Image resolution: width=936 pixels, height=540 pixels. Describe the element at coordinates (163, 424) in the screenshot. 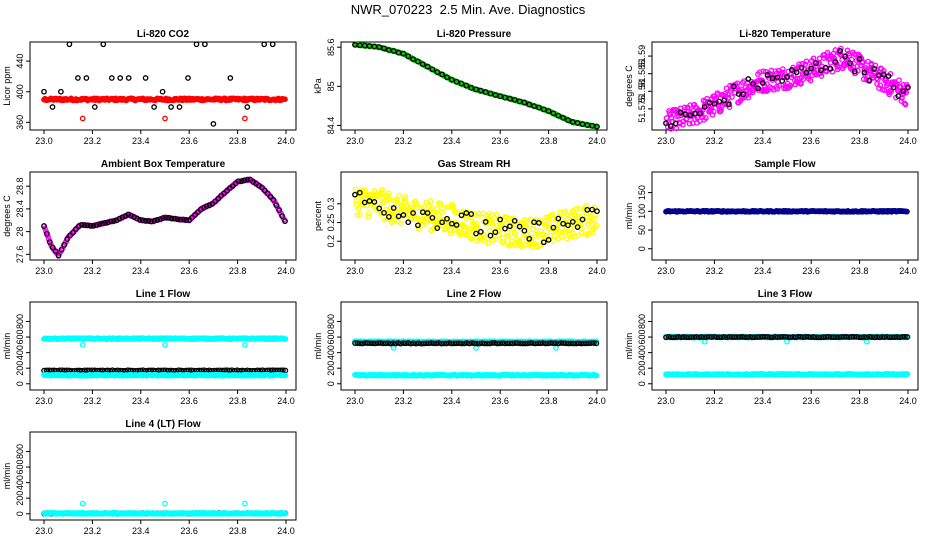

I see `plot-title: Line 4 (LT) Flow` at that location.